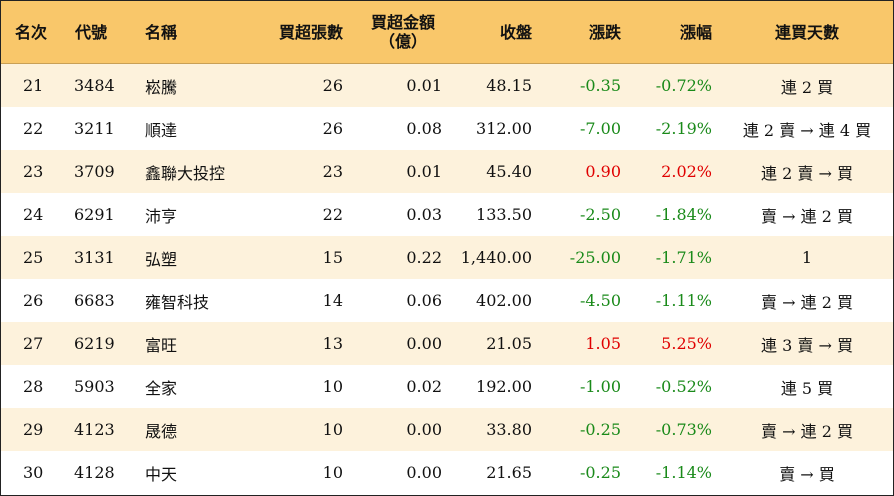 Image resolution: width=894 pixels, height=496 pixels. I want to click on header-amount-line1: 買超金額, so click(402, 22).